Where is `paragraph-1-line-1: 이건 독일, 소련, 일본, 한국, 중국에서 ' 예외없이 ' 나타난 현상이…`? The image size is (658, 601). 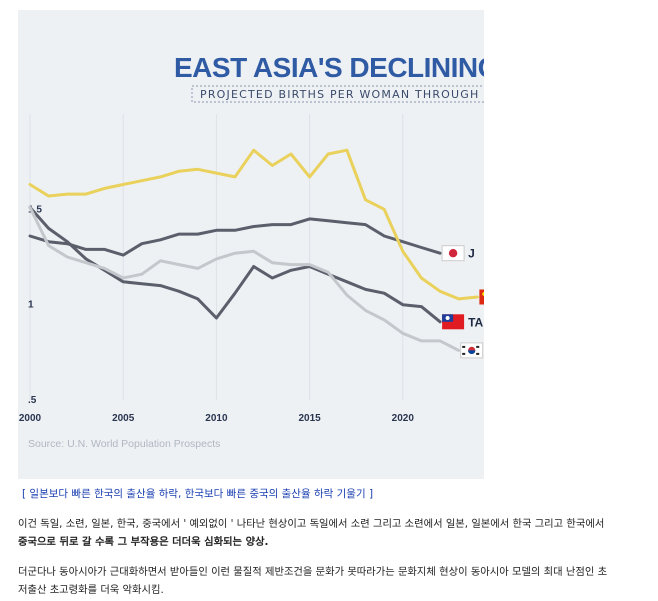 paragraph-1-line-1: 이건 독일, 소련, 일본, 한국, 중국에서 ' 예외없이 ' 나타난 현상이… is located at coordinates (311, 524).